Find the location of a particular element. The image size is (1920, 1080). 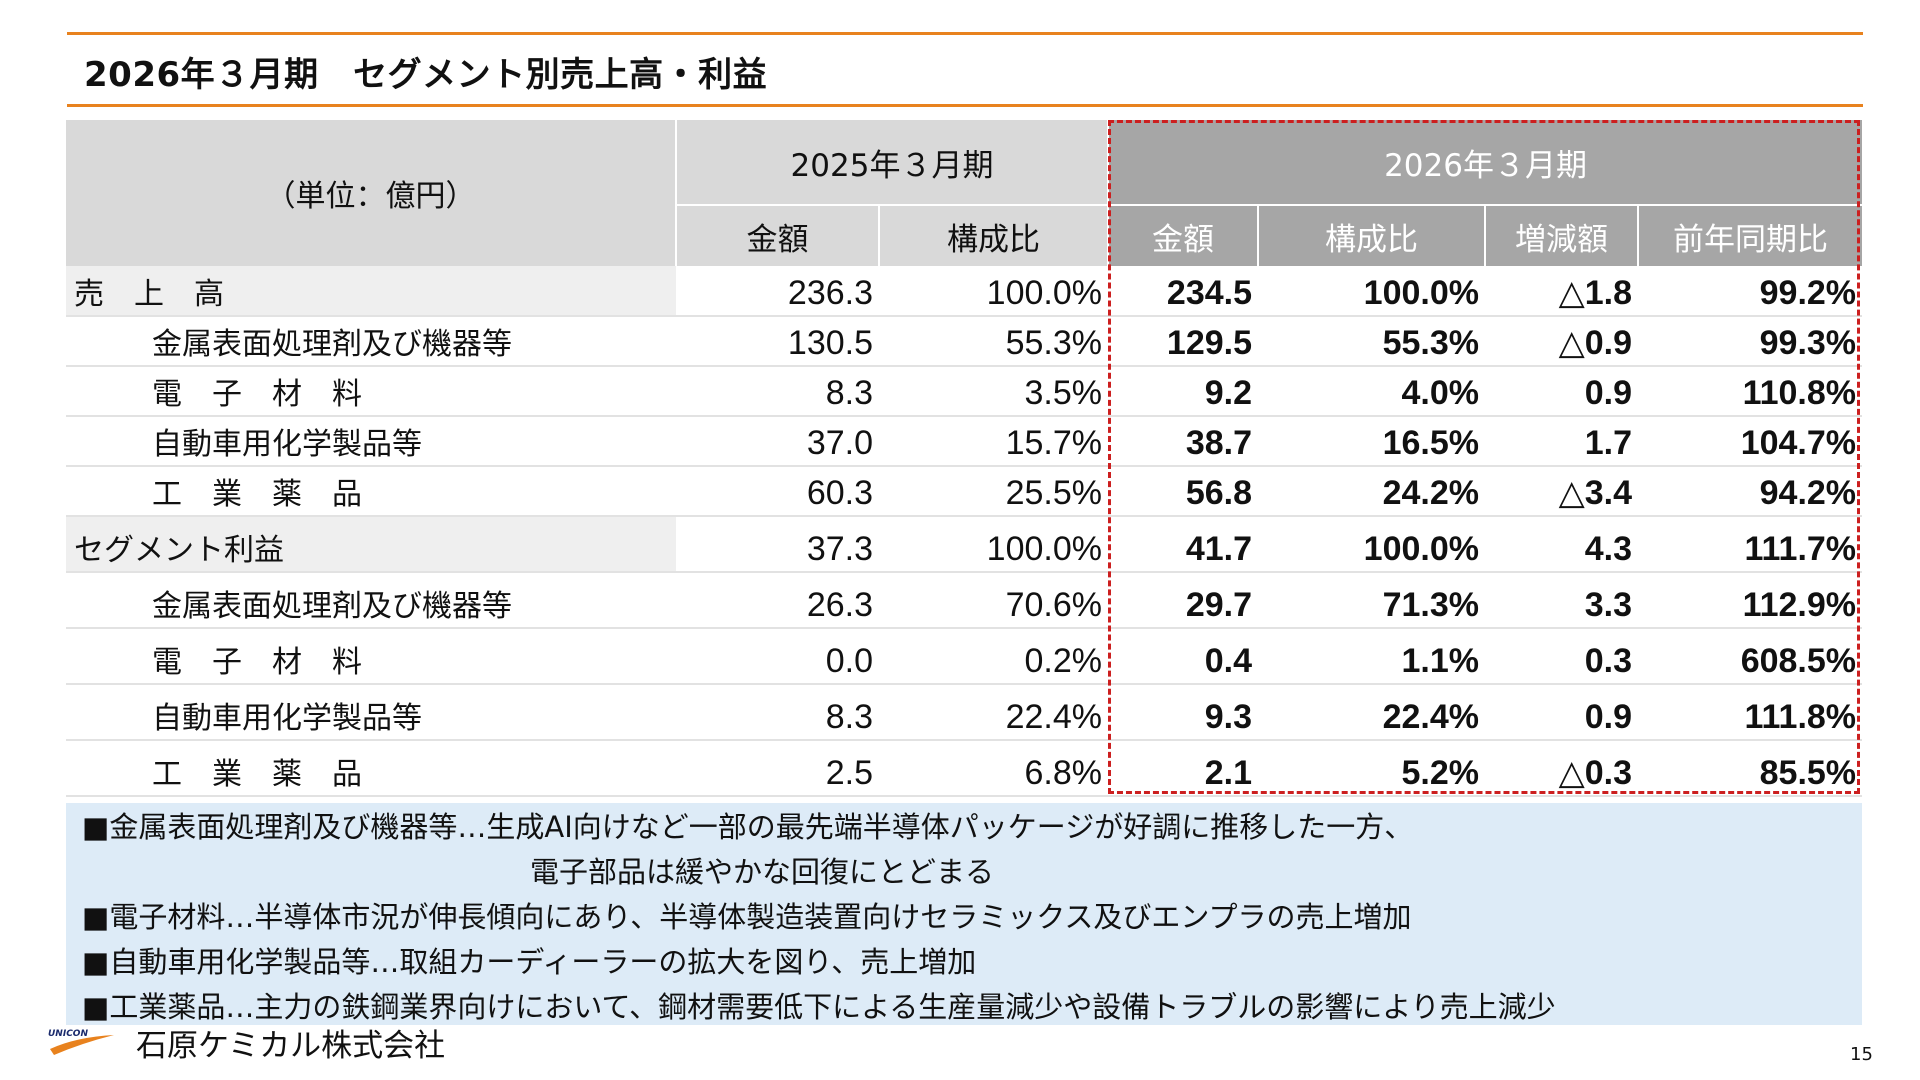

prev-ratio-cell: 22.4% is located at coordinates (993, 712).